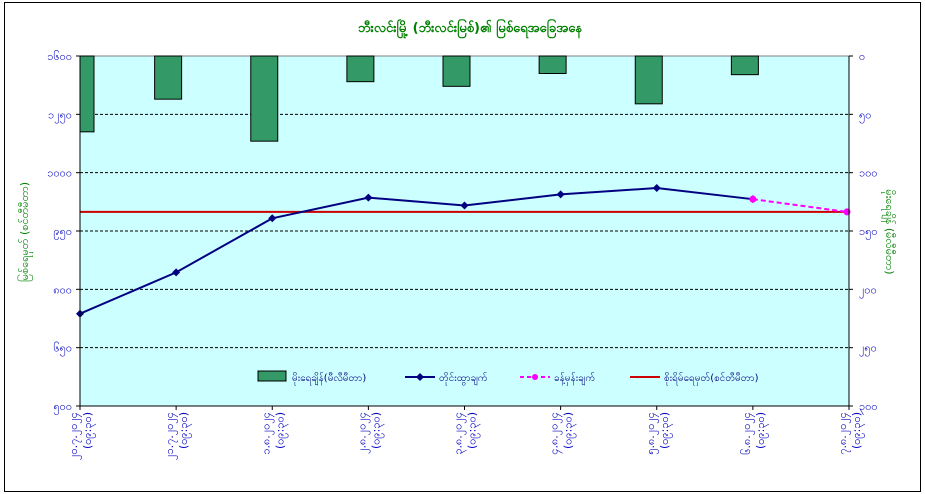  What do you see at coordinates (862, 56) in the screenshot?
I see `y-tick-right: ၀` at bounding box center [862, 56].